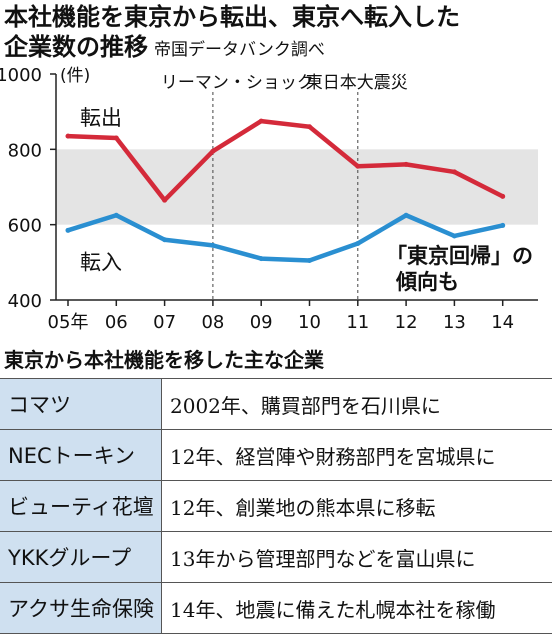  I want to click on x-tick-label-3: 08, so click(212, 322).